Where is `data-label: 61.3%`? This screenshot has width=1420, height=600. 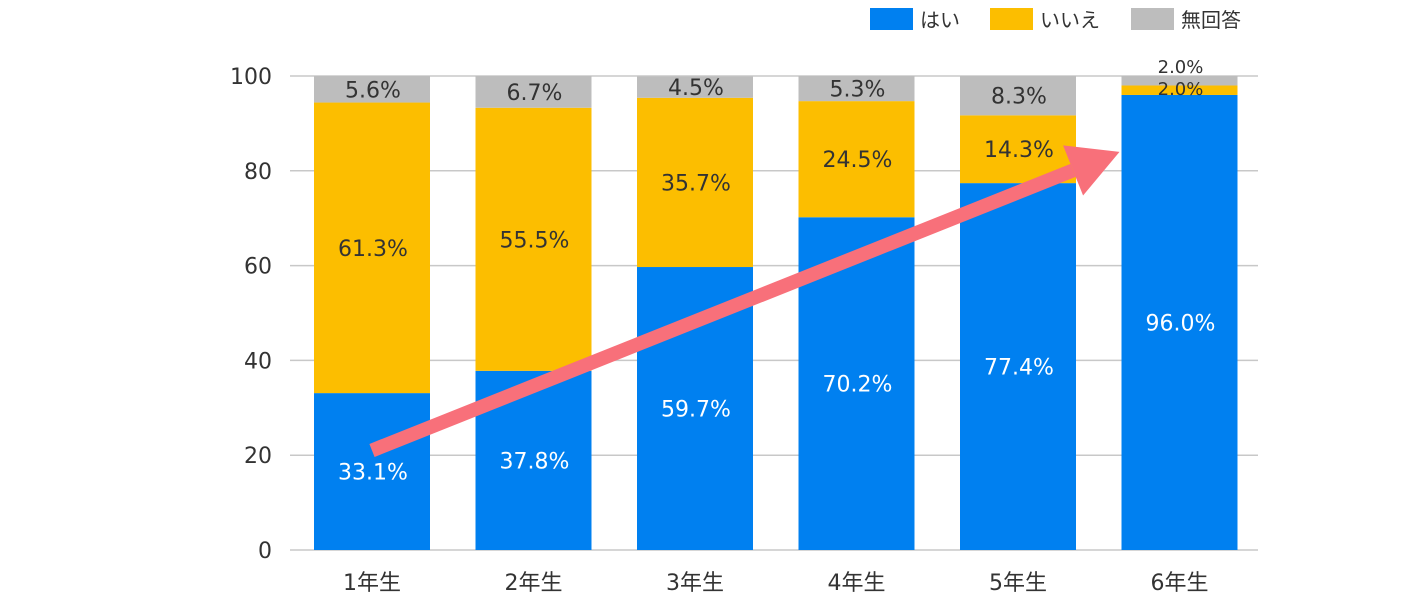 data-label: 61.3% is located at coordinates (373, 249).